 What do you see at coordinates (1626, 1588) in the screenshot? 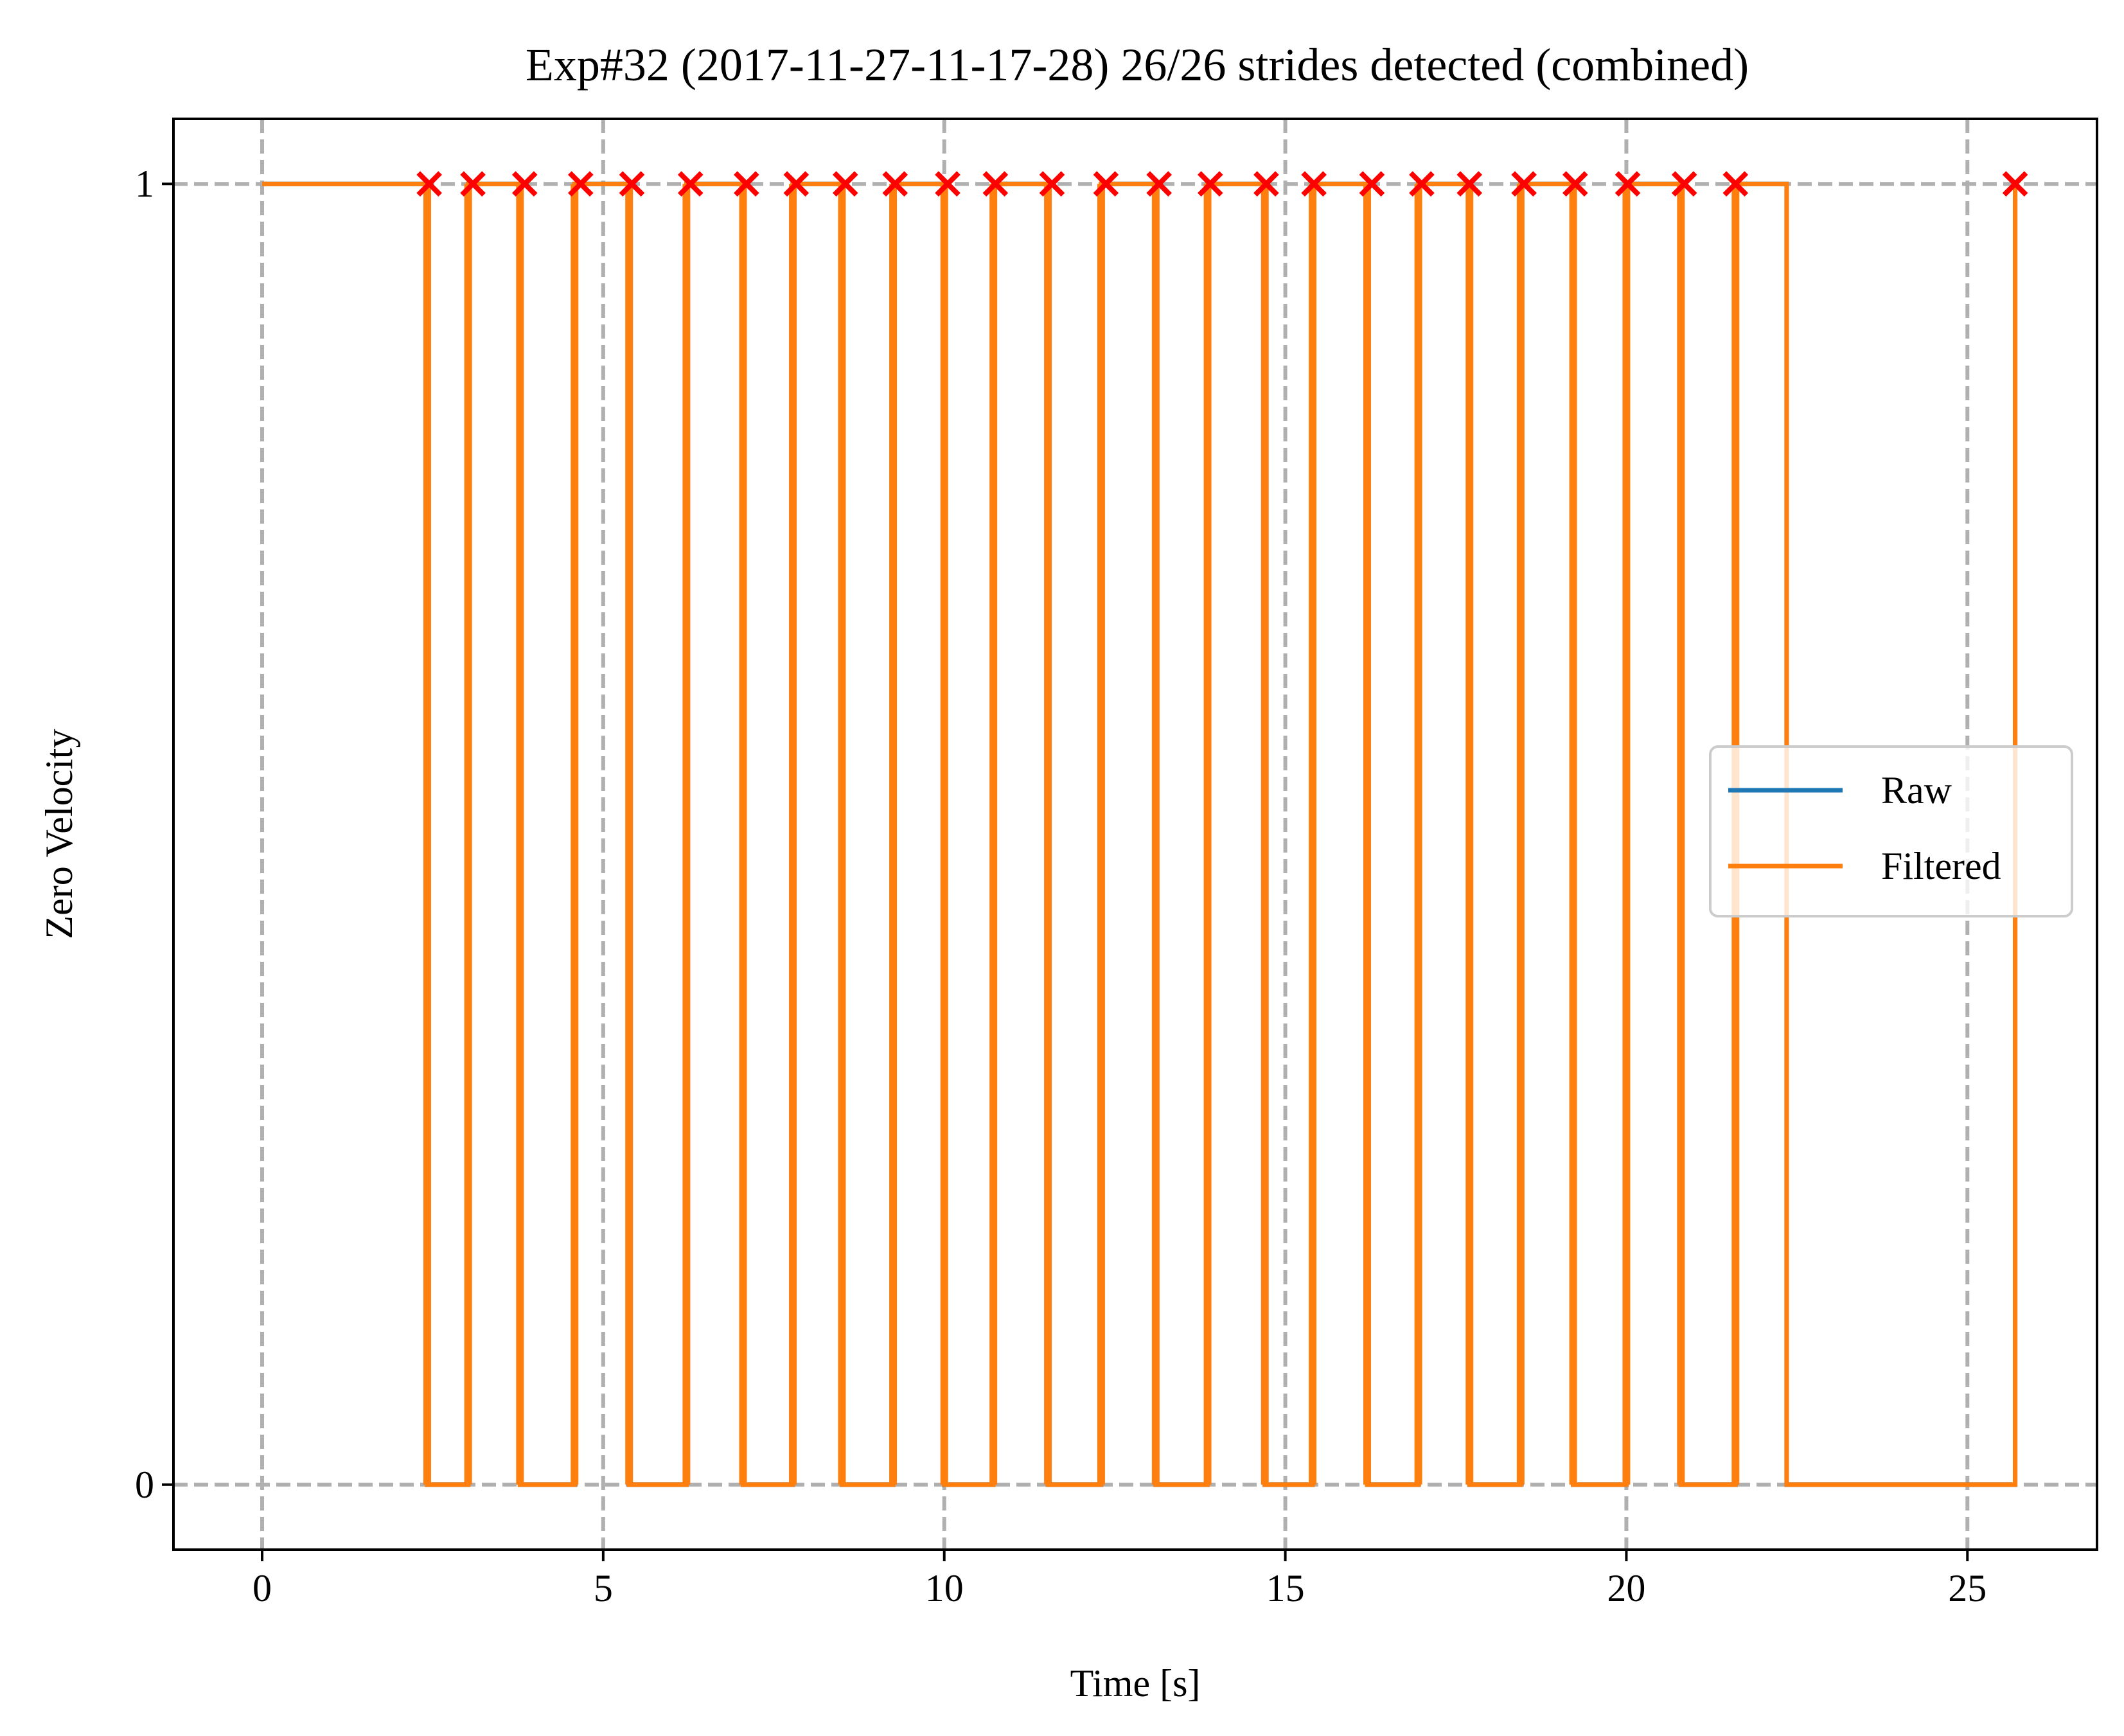
I see `x-tick-label-4: 20` at bounding box center [1626, 1588].